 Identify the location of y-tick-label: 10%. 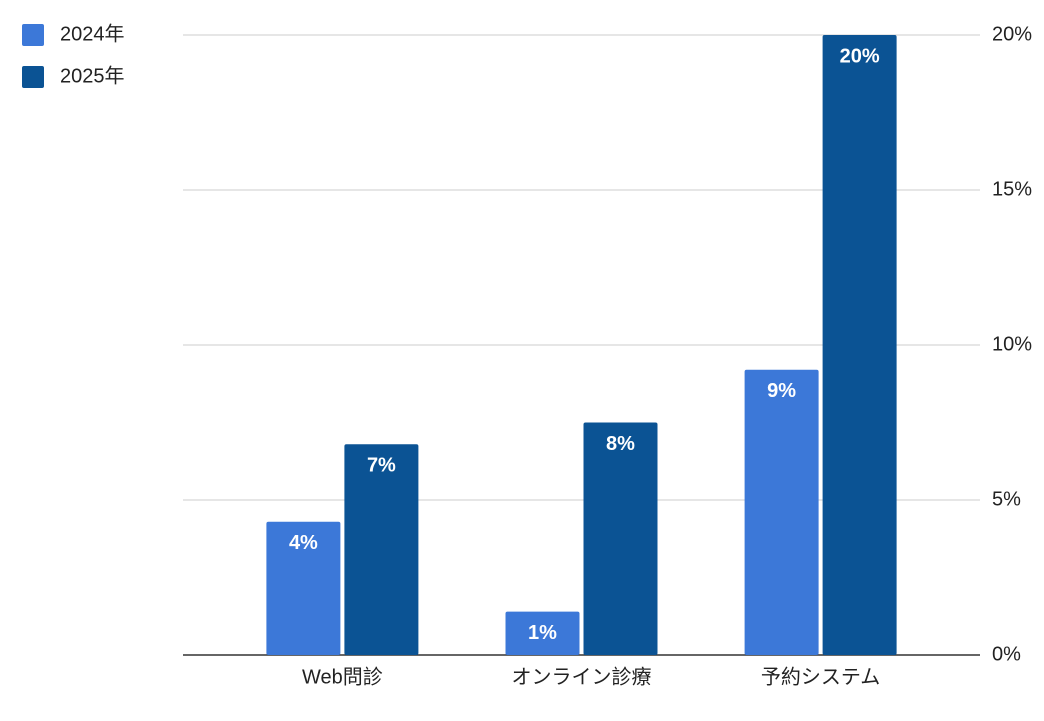
(1012, 344).